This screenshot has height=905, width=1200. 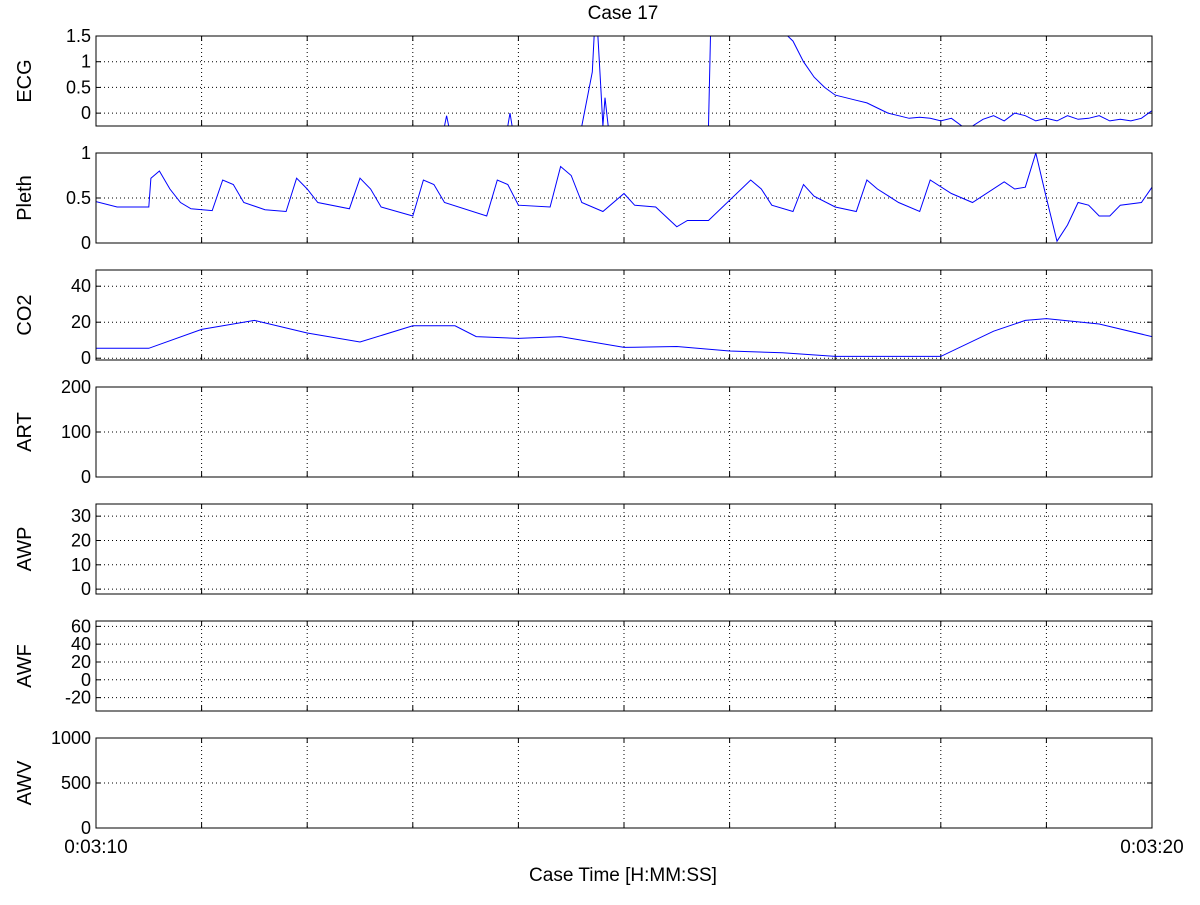 What do you see at coordinates (623, 875) in the screenshot?
I see `x-axis-label: Case Time [H:MM:SS]` at bounding box center [623, 875].